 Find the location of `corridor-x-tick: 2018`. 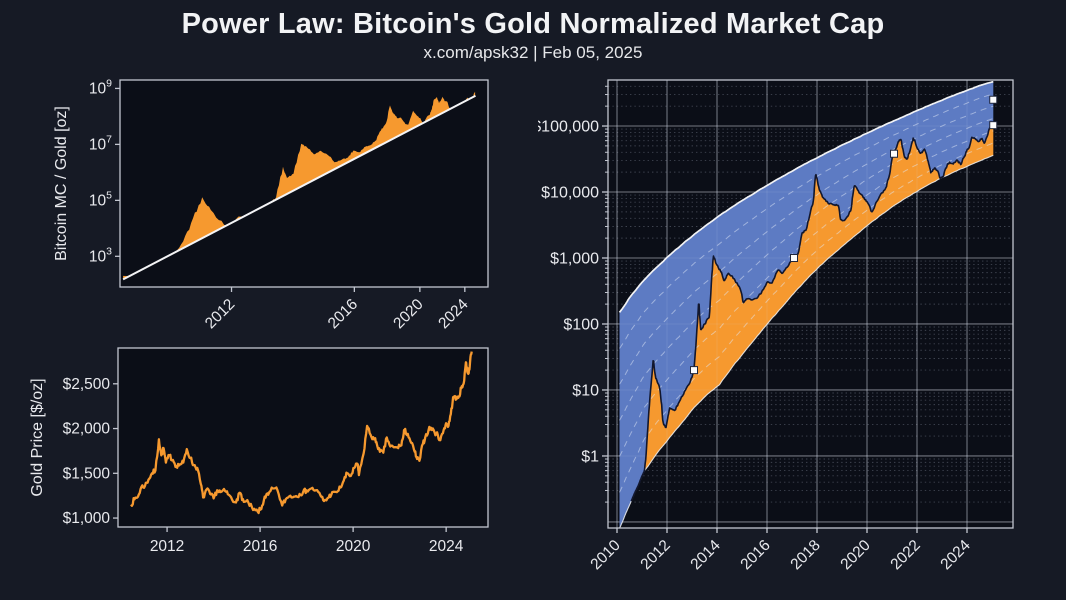

corridor-x-tick: 2018 is located at coordinates (805, 555).